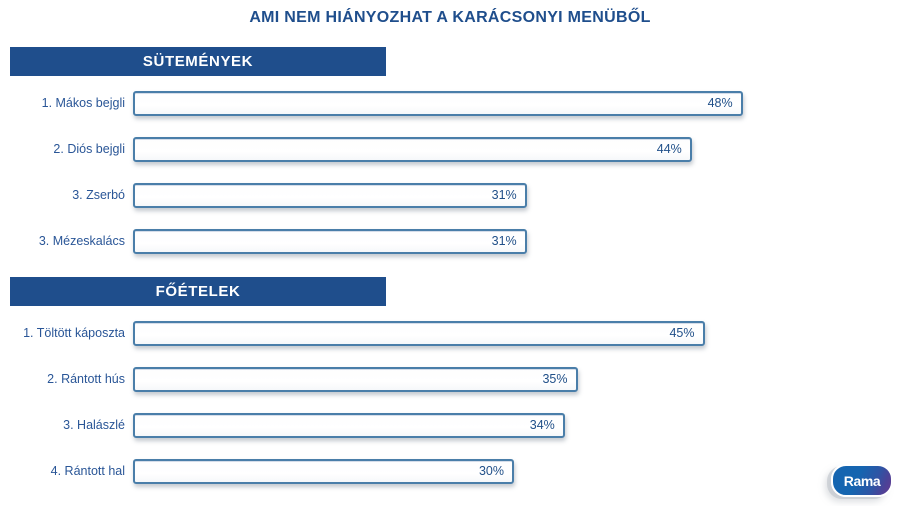 The image size is (900, 506). I want to click on rama-logo: Rama, so click(862, 480).